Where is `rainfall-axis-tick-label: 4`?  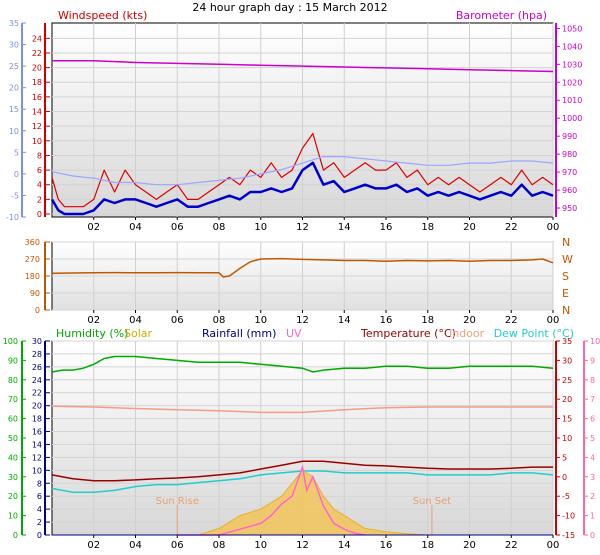
rainfall-axis-tick-label: 4 is located at coordinates (39, 509).